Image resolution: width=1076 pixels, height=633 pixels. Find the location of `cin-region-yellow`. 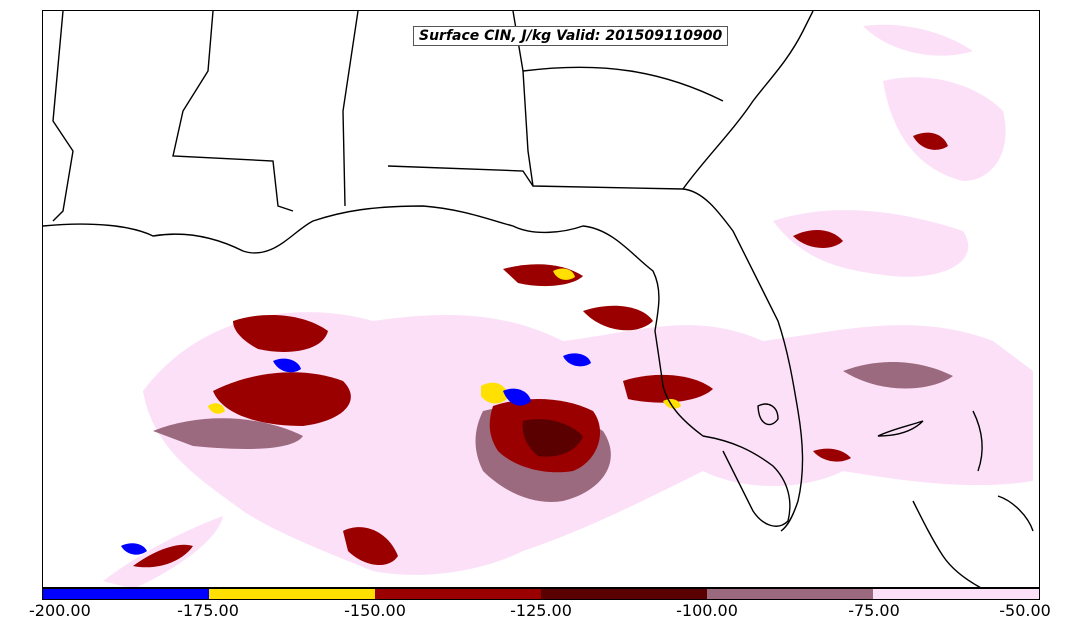

cin-region-yellow is located at coordinates (495, 393).